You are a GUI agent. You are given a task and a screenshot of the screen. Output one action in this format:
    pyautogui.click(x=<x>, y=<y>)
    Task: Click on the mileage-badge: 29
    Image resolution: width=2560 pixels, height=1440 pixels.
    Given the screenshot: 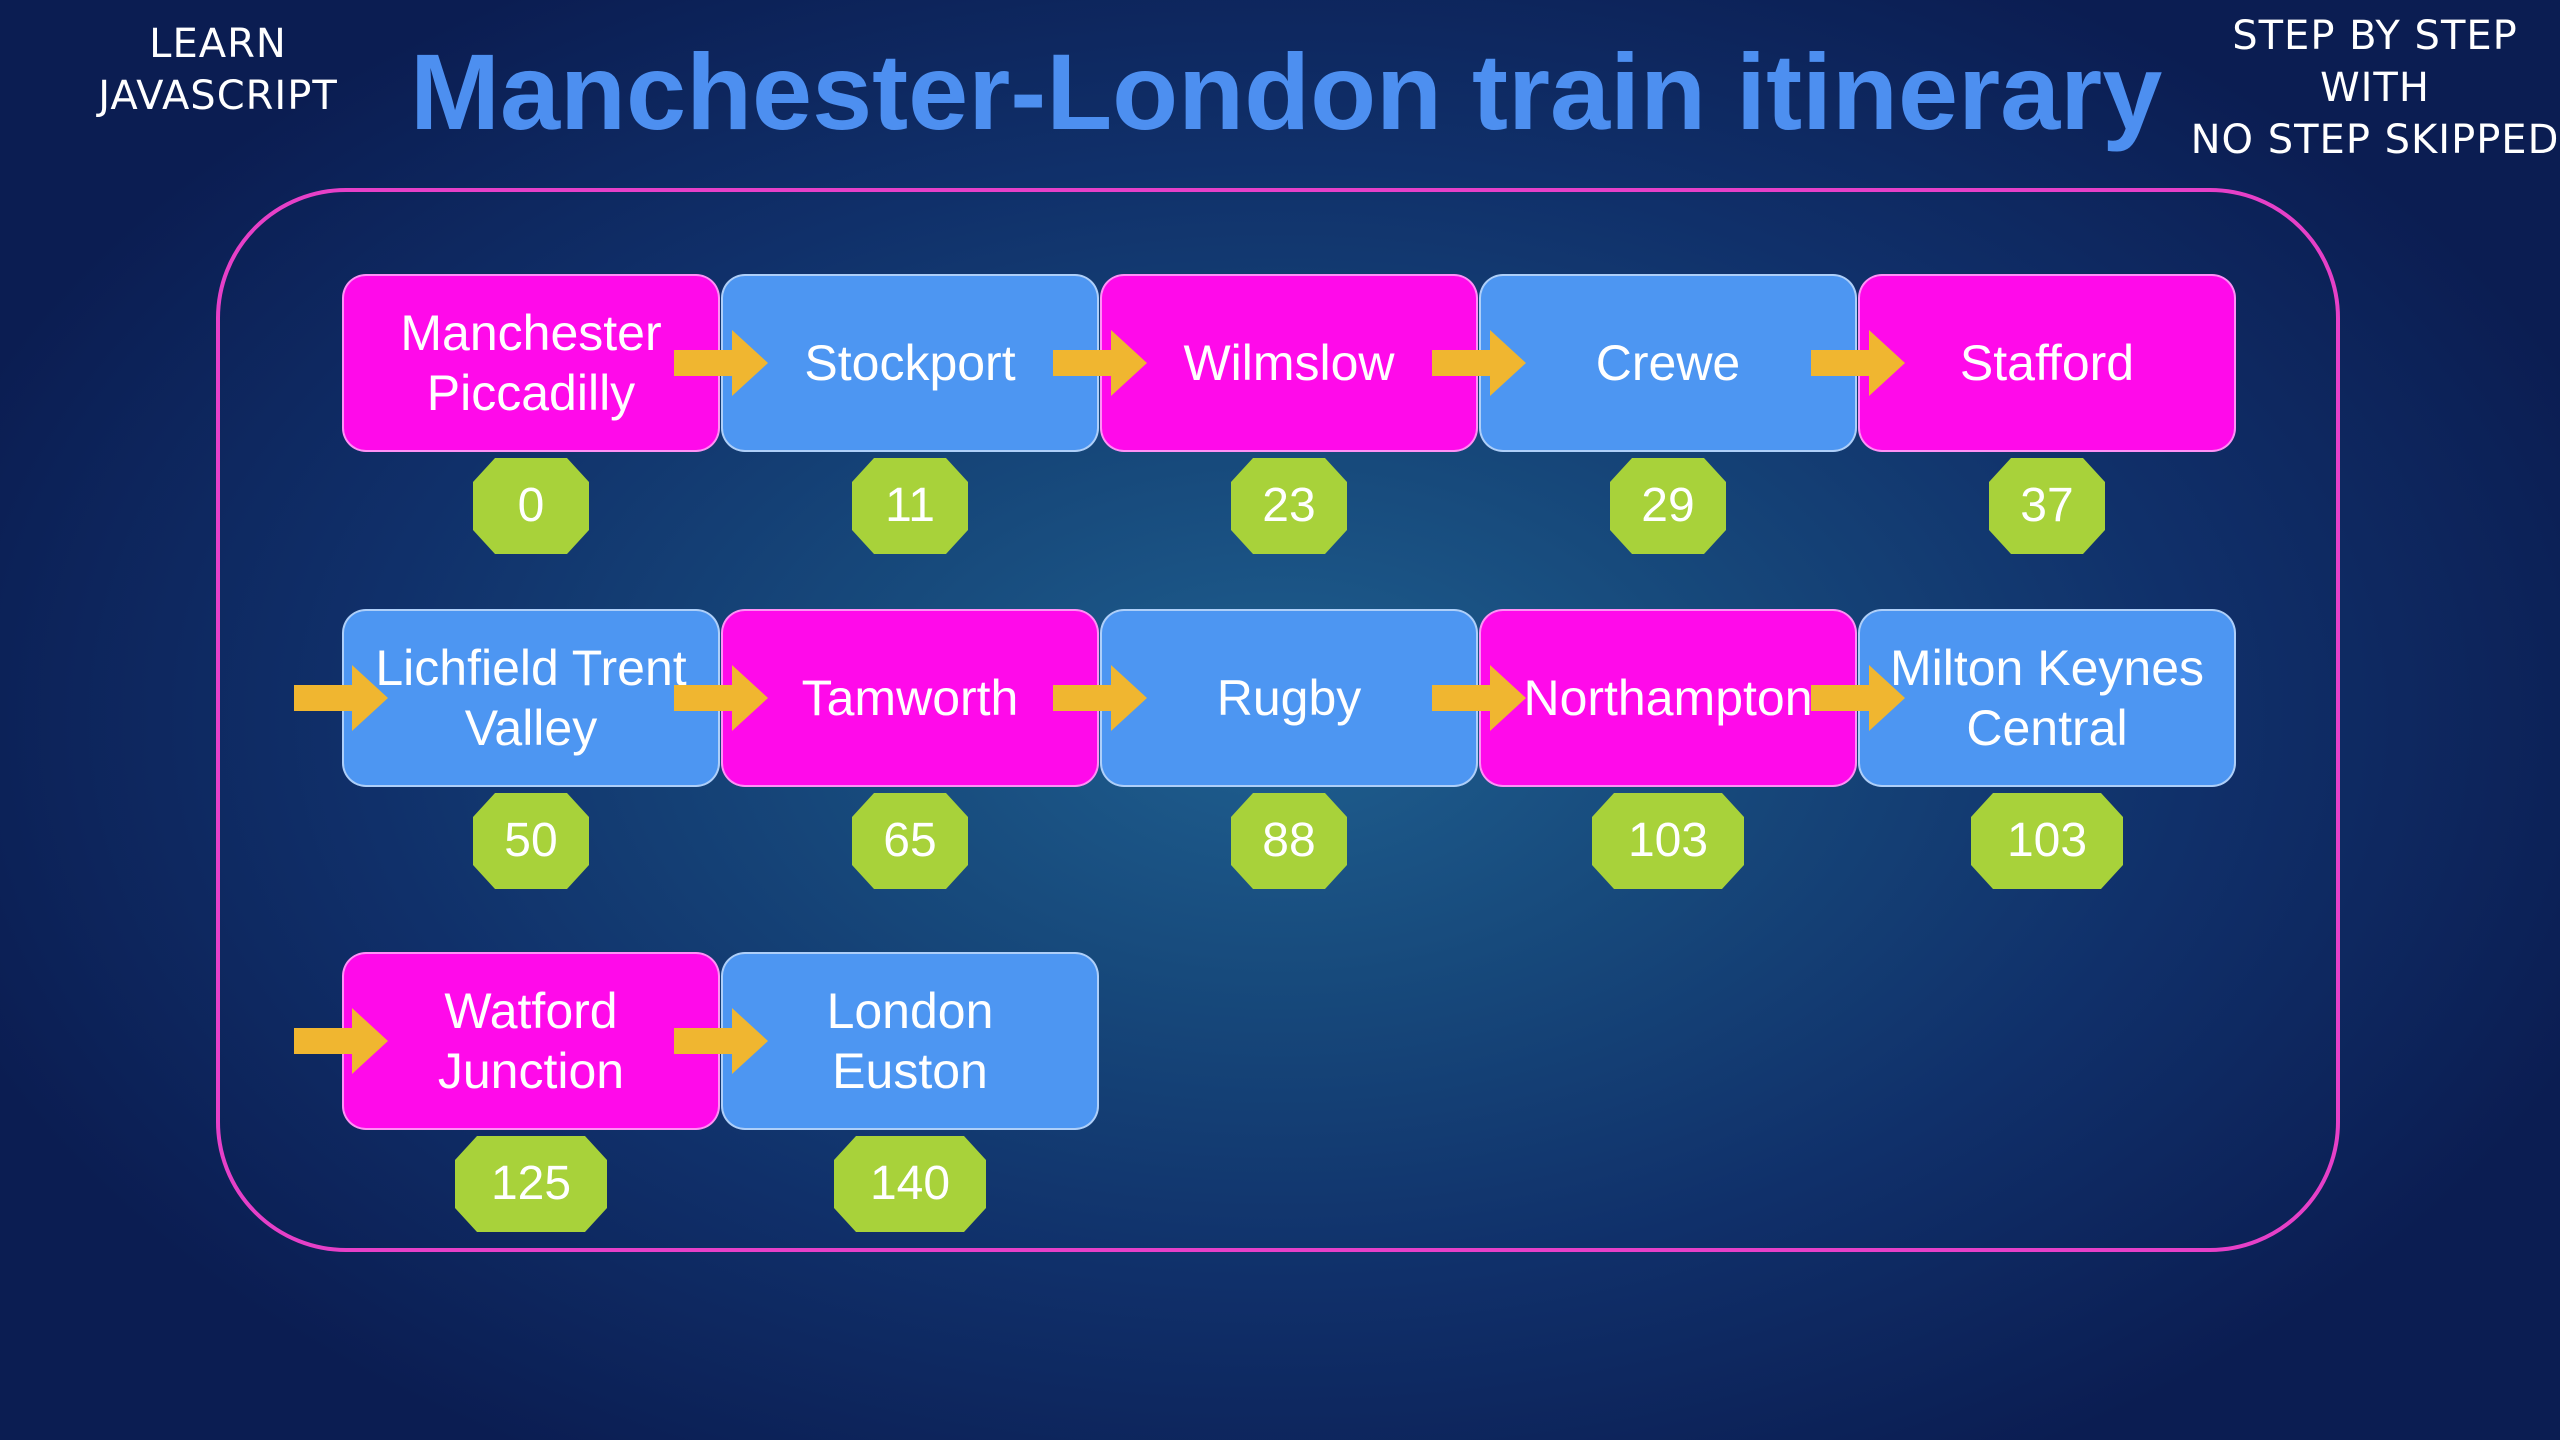 What is the action you would take?
    pyautogui.click(x=1668, y=506)
    